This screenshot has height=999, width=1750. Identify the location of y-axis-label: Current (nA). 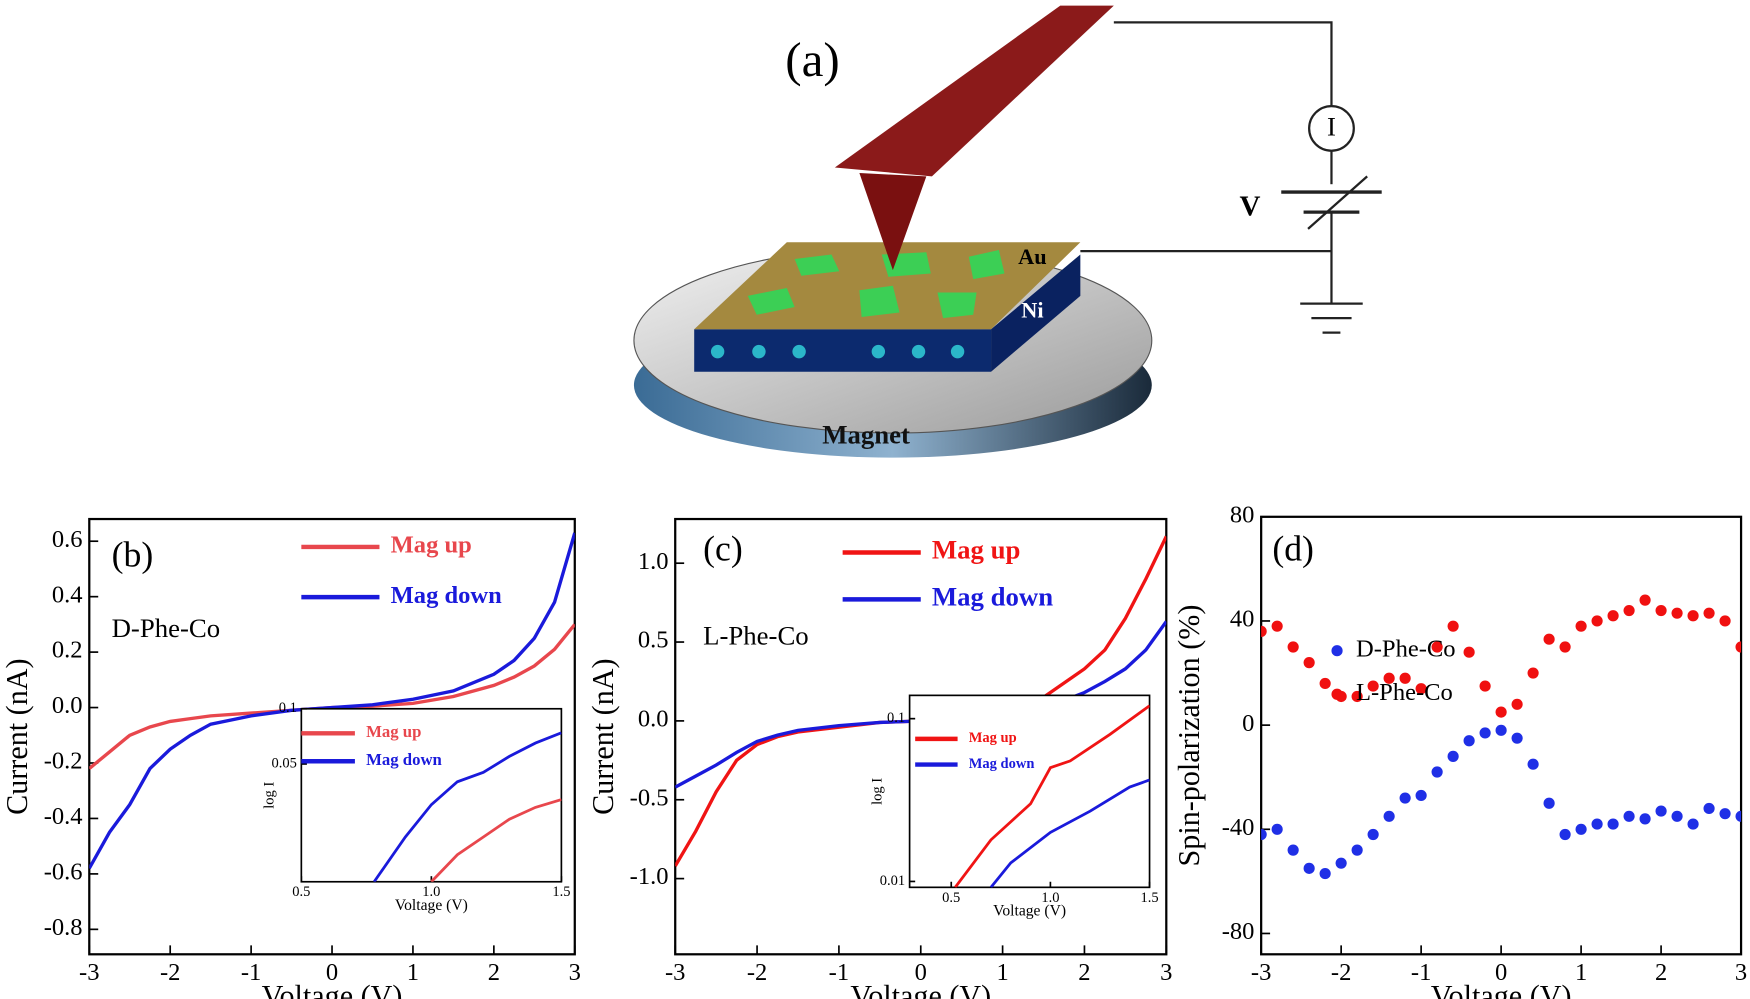
(17, 736).